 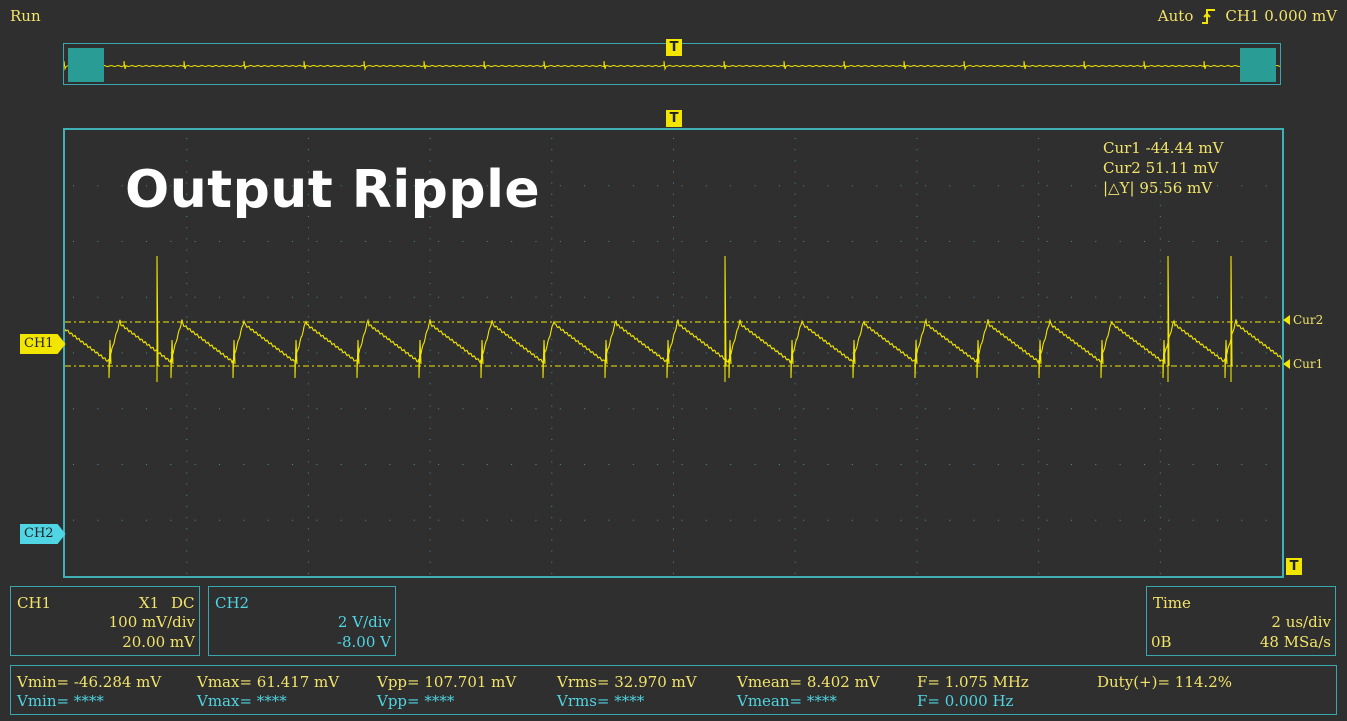 I want to click on ch2-vrms: Vrms= ****, so click(x=601, y=701).